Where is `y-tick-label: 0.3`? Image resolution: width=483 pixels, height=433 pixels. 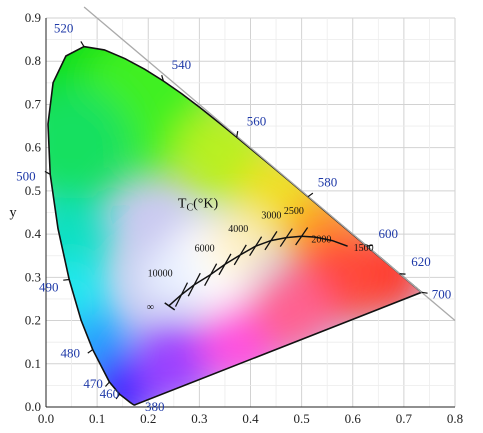 y-tick-label: 0.3 is located at coordinates (33, 276).